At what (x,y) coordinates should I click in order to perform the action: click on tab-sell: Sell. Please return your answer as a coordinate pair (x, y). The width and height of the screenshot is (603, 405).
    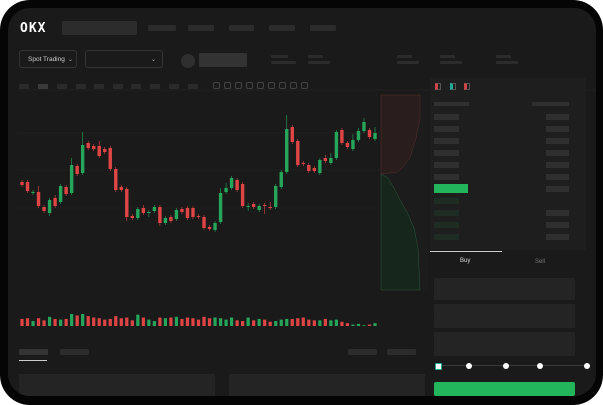
    Looking at the image, I should click on (540, 262).